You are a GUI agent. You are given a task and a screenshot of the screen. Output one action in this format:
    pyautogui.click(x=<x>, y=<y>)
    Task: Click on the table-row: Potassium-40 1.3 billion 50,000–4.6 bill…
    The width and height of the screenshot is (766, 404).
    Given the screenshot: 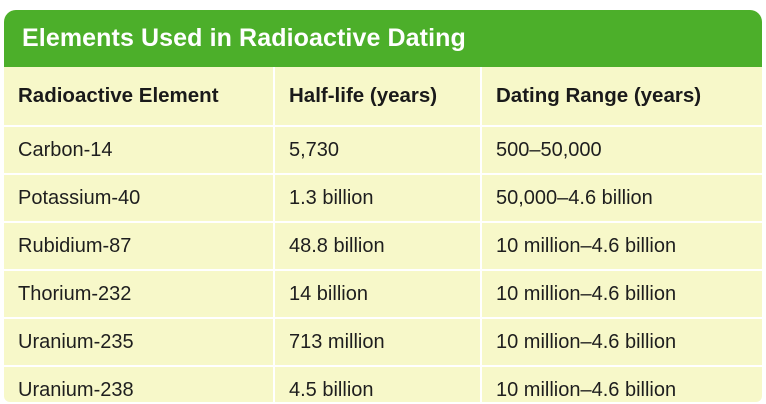 What is the action you would take?
    pyautogui.click(x=383, y=197)
    